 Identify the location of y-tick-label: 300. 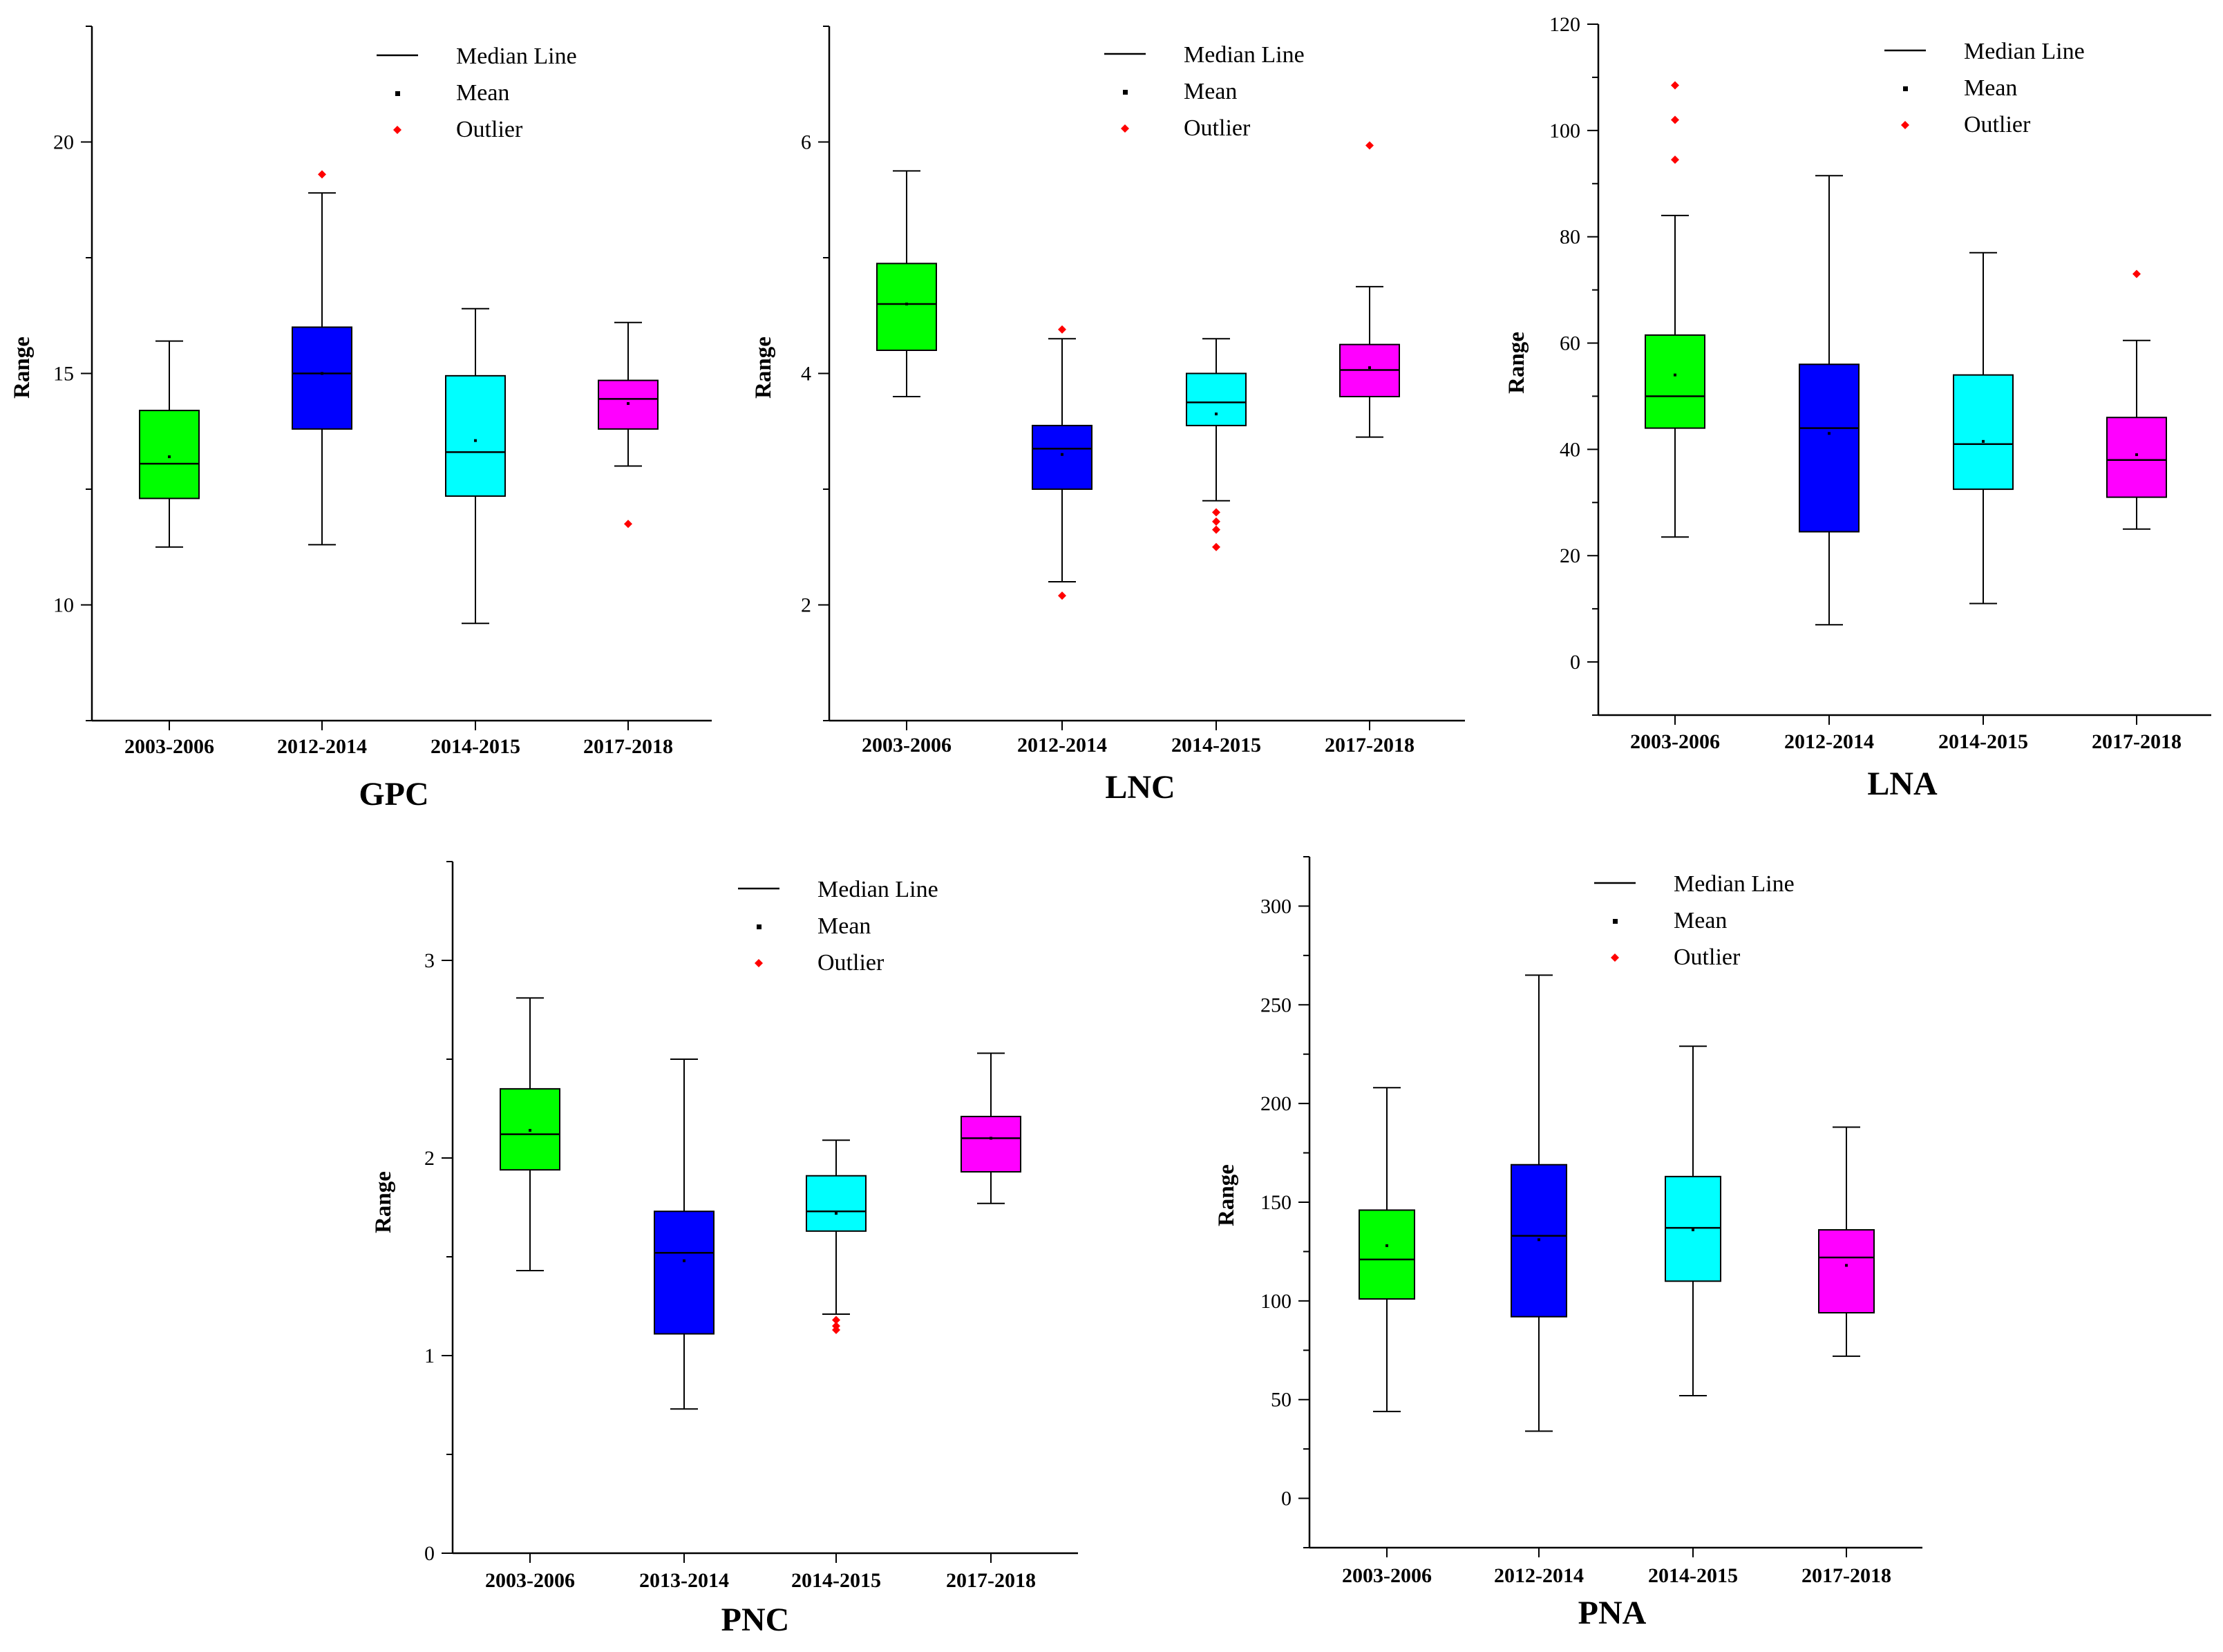
(1276, 906).